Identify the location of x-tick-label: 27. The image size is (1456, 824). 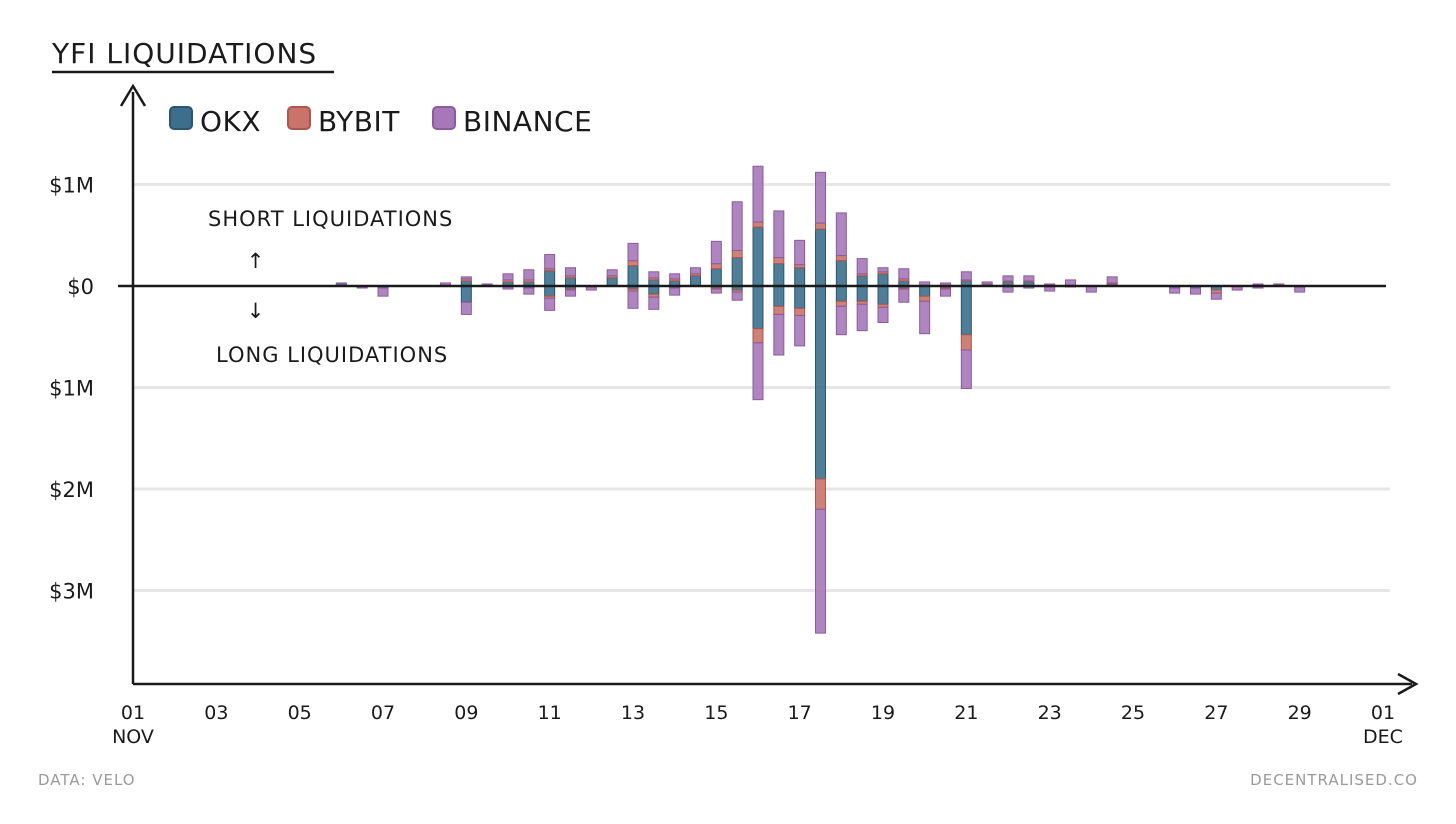
(1216, 713).